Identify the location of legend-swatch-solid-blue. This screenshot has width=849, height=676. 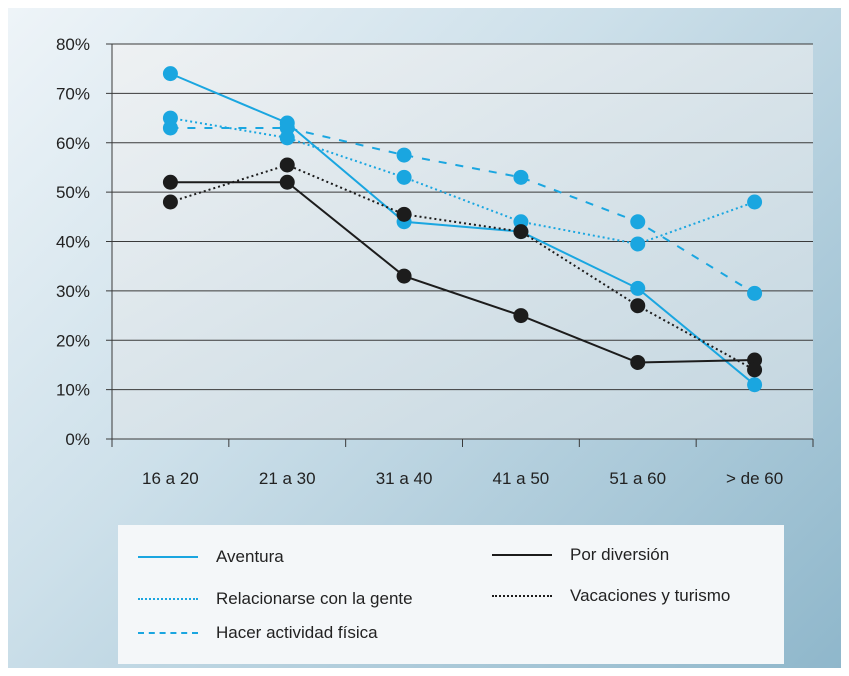
(168, 557).